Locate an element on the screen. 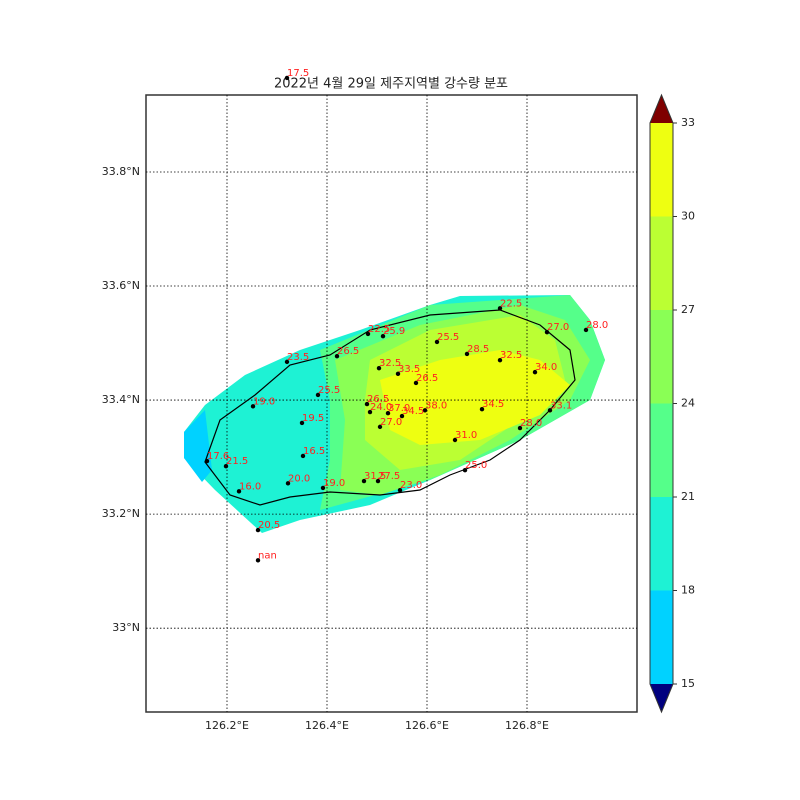 The image size is (800, 800). station-value: 34.0 is located at coordinates (546, 367).